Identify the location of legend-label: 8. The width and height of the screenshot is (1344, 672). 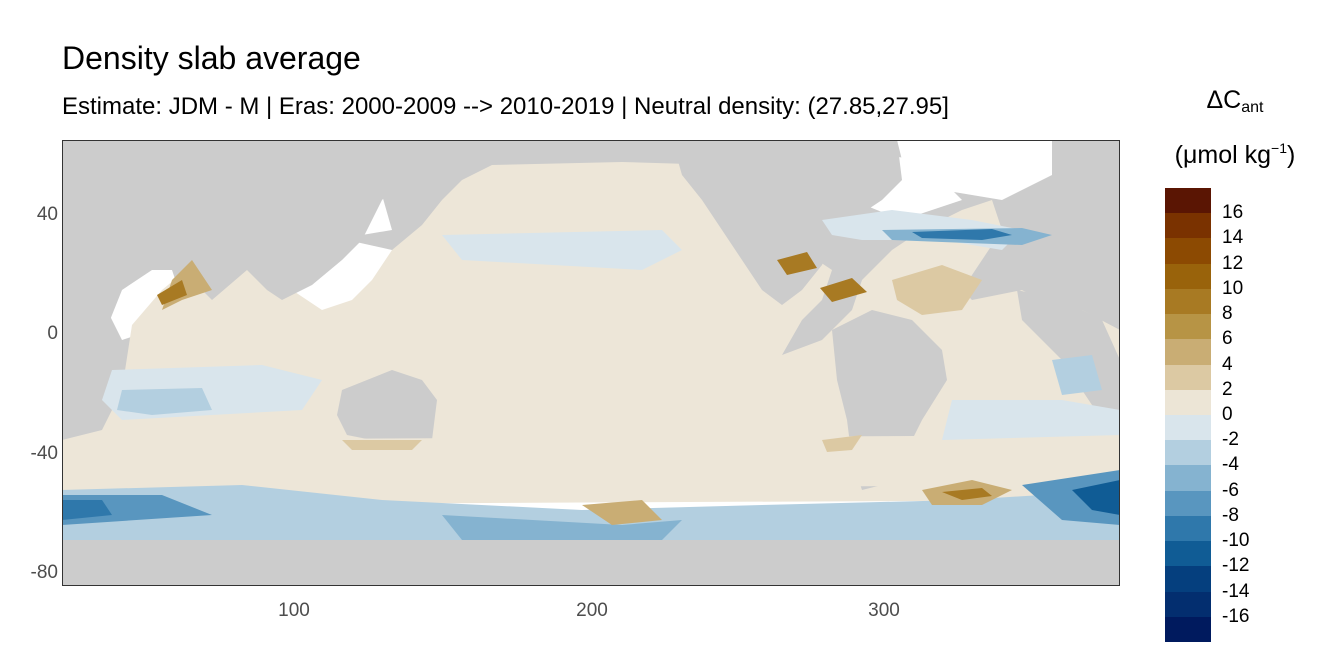
(1227, 314).